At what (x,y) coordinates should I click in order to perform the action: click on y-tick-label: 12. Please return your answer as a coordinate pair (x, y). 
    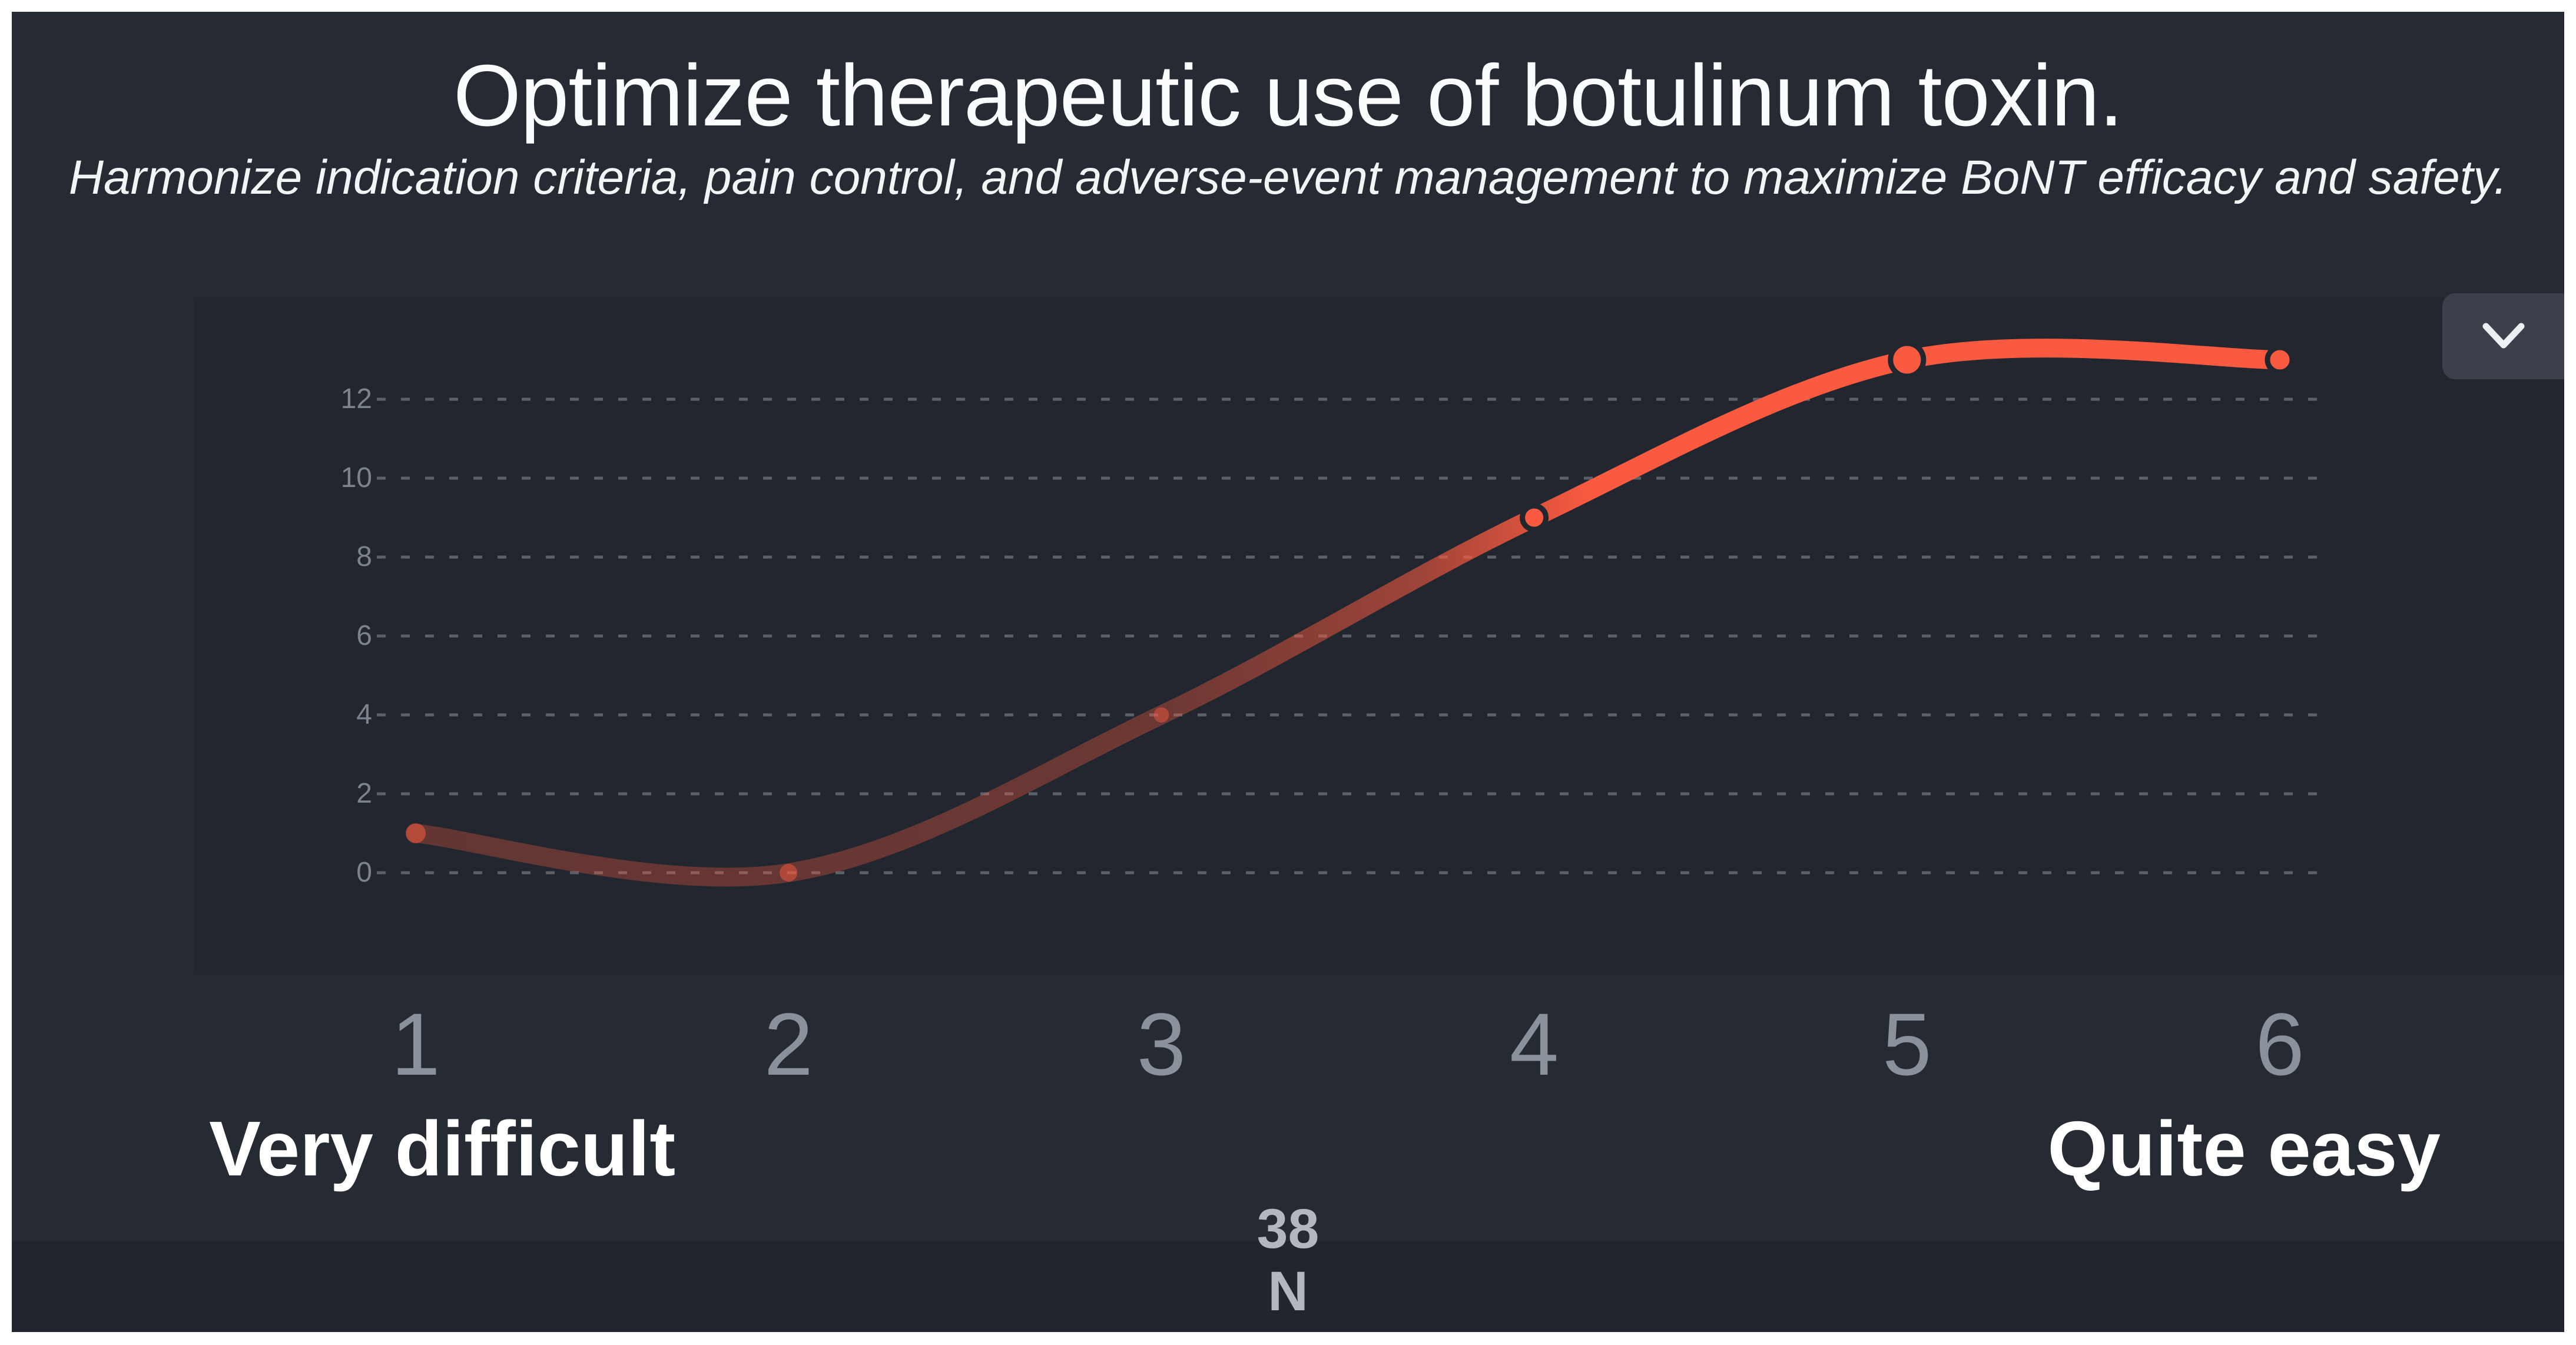
    Looking at the image, I should click on (356, 399).